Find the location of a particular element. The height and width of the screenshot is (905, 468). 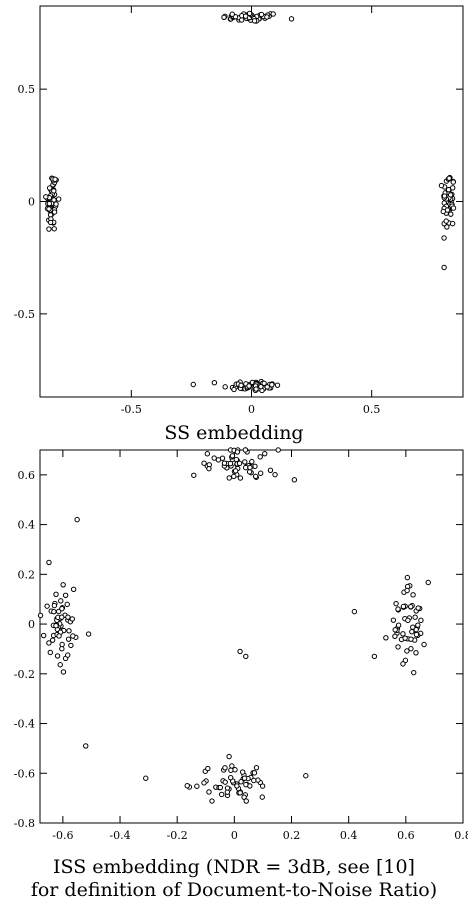

iss-y-tick-label: 0.2 is located at coordinates (27, 574).